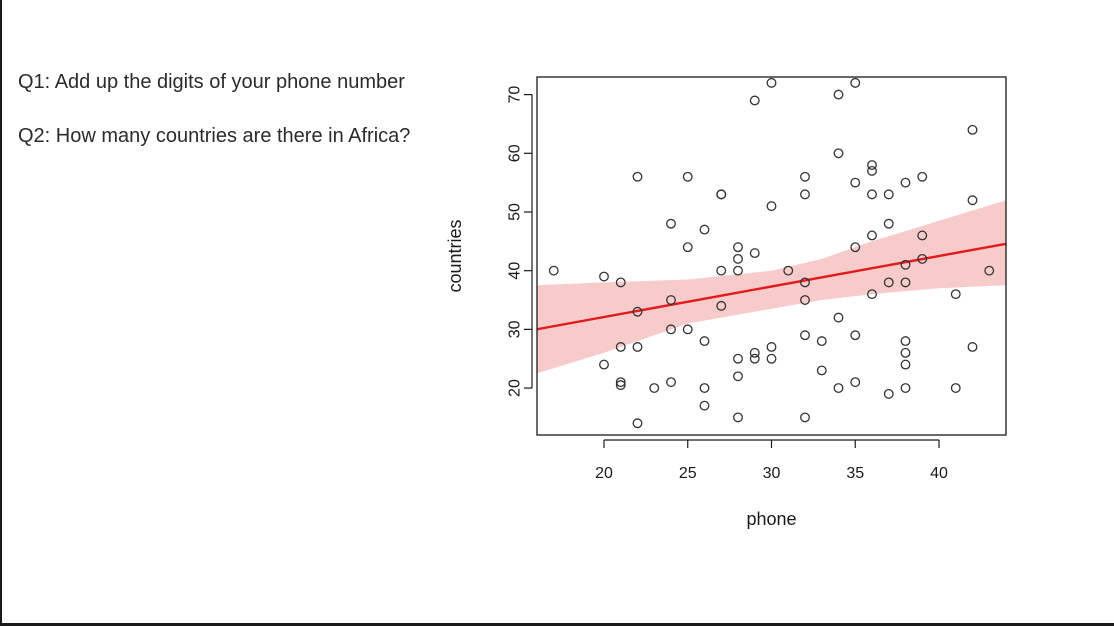  Describe the element at coordinates (939, 473) in the screenshot. I see `x-tick-label: 40` at that location.